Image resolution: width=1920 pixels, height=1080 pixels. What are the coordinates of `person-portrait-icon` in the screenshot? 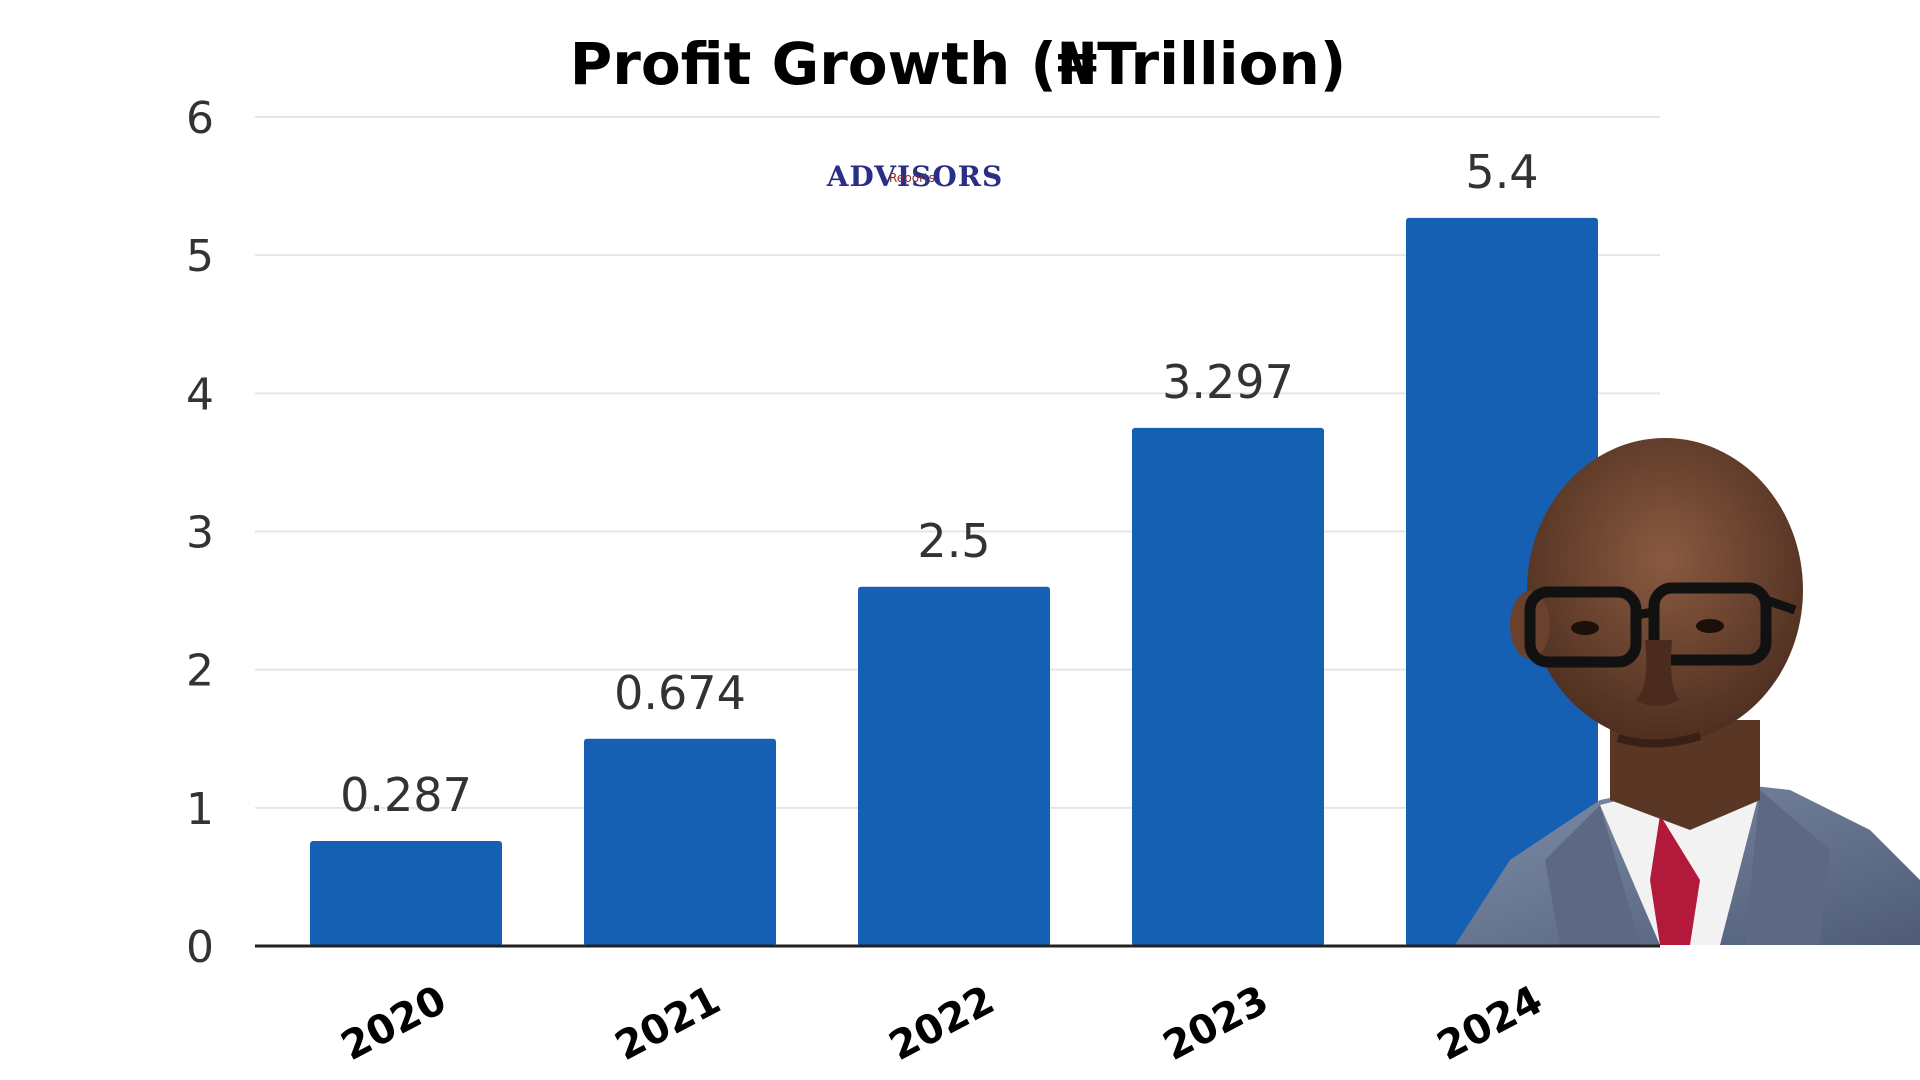 It's located at (1687, 691).